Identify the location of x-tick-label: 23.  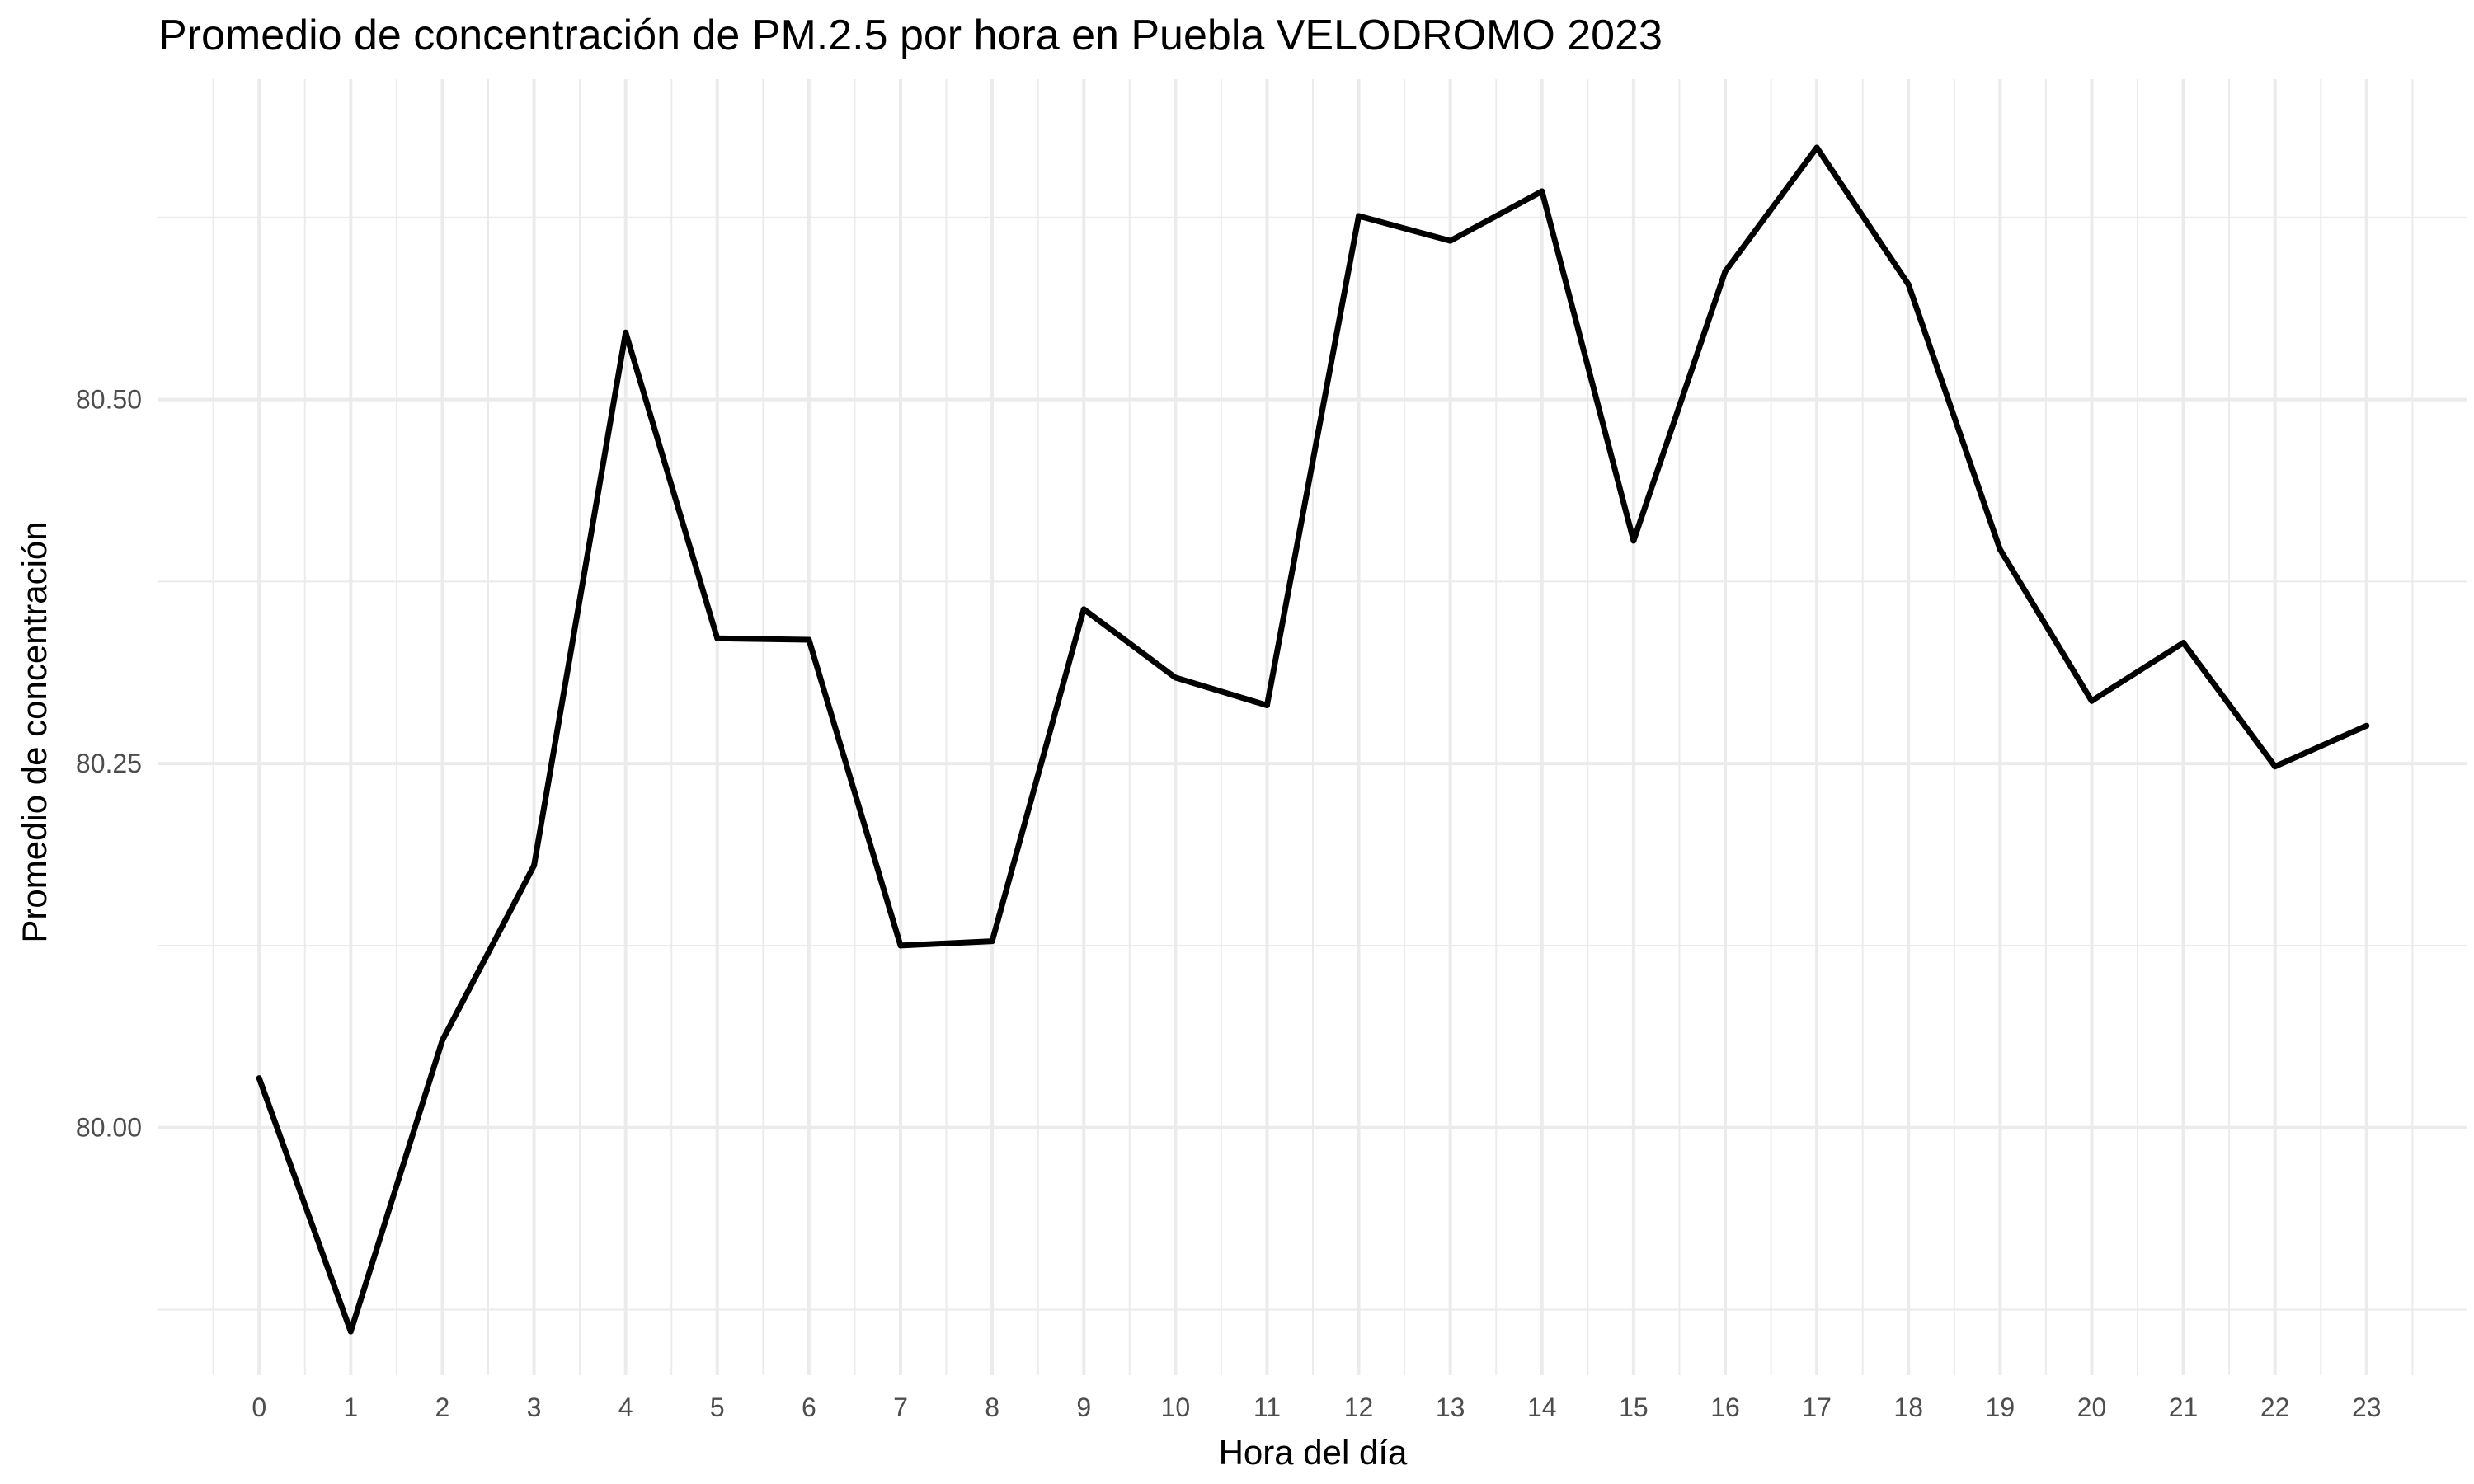
(2367, 1407).